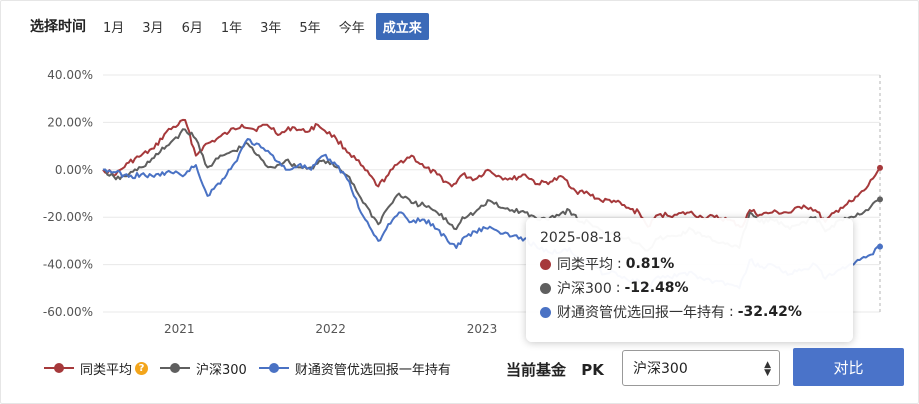 The width and height of the screenshot is (919, 404). I want to click on tooltip-fund-name: 财通资管优选回报一年持有, so click(641, 313).